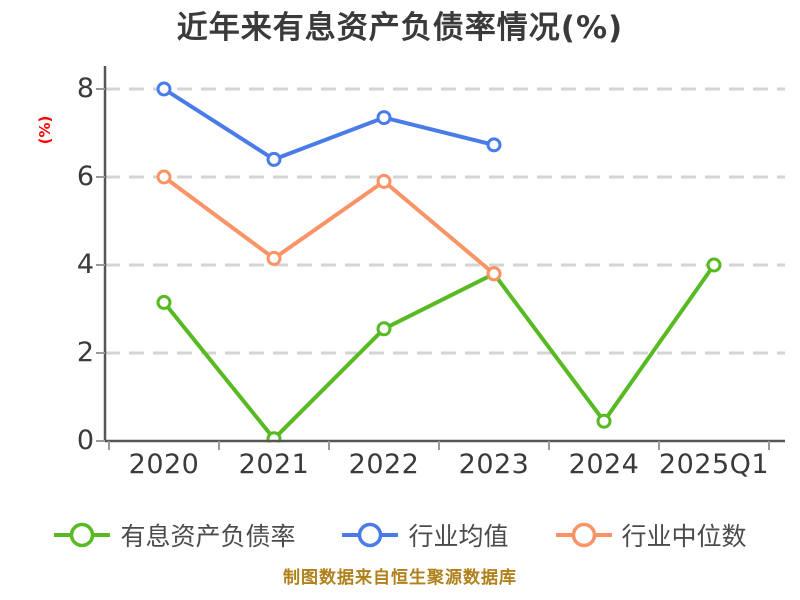  Describe the element at coordinates (400, 28) in the screenshot. I see `chart-title: 近年来有息资产负债率情况(%)` at that location.